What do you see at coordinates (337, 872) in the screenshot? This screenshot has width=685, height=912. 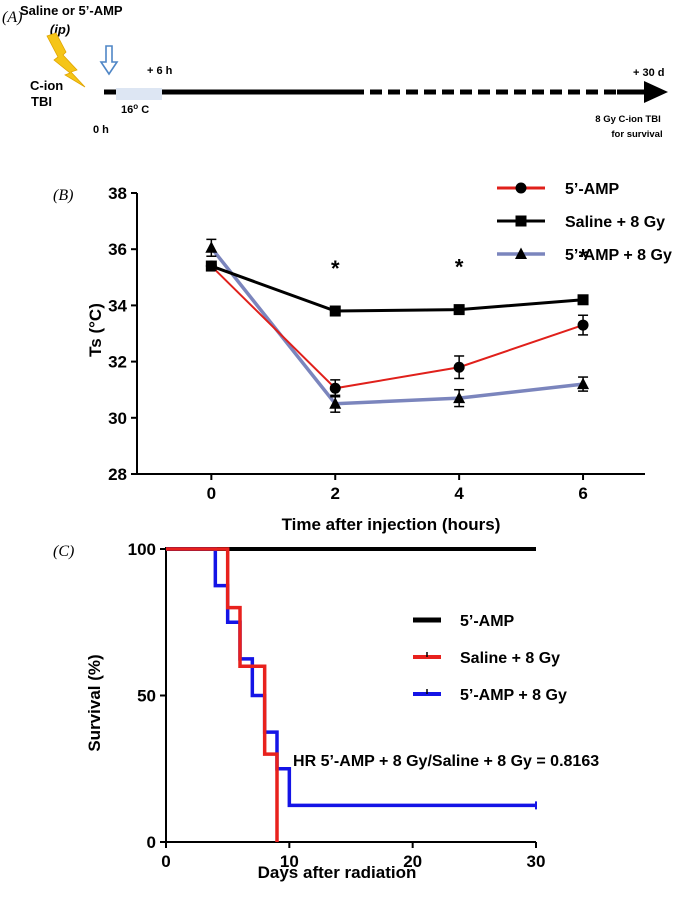 I see `panel-c-xlabel: Days after radiation` at bounding box center [337, 872].